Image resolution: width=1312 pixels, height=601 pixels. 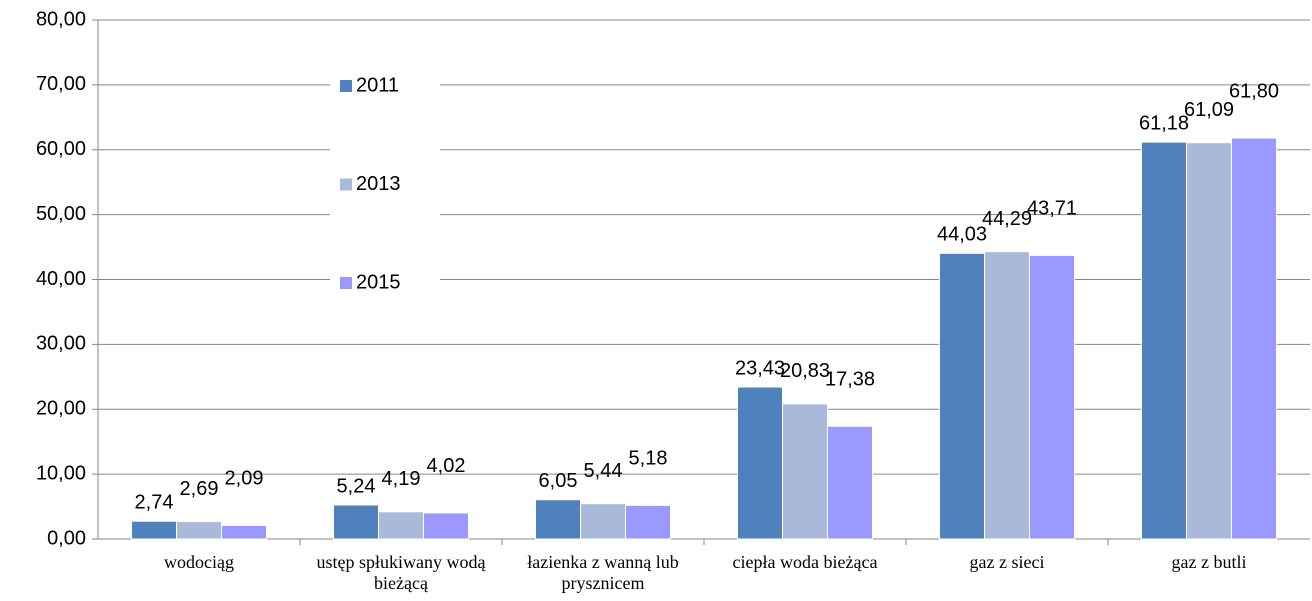 What do you see at coordinates (1254, 91) in the screenshot?
I see `data-label: 61,80` at bounding box center [1254, 91].